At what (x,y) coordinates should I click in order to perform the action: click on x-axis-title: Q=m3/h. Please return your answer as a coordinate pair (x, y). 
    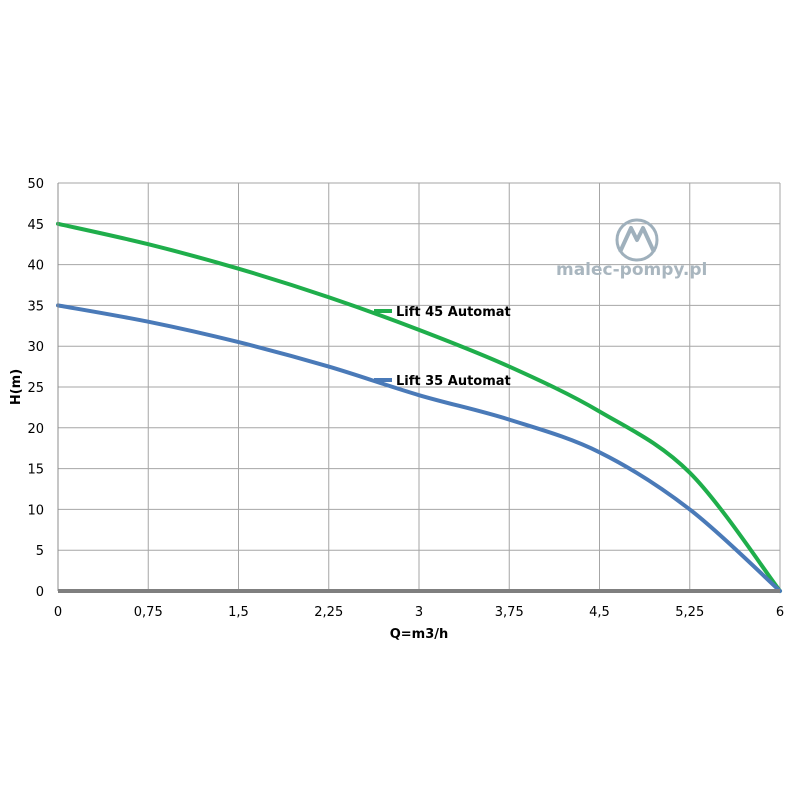
    Looking at the image, I should click on (419, 634).